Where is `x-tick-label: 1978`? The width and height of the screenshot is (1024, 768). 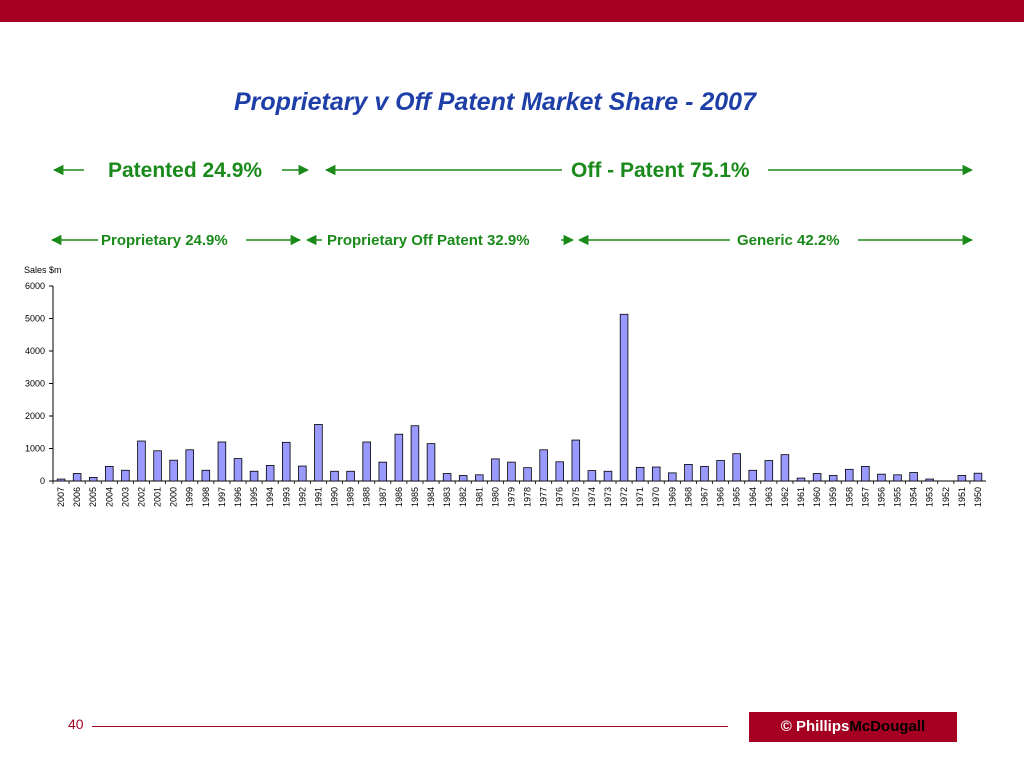
x-tick-label: 1978 is located at coordinates (528, 497).